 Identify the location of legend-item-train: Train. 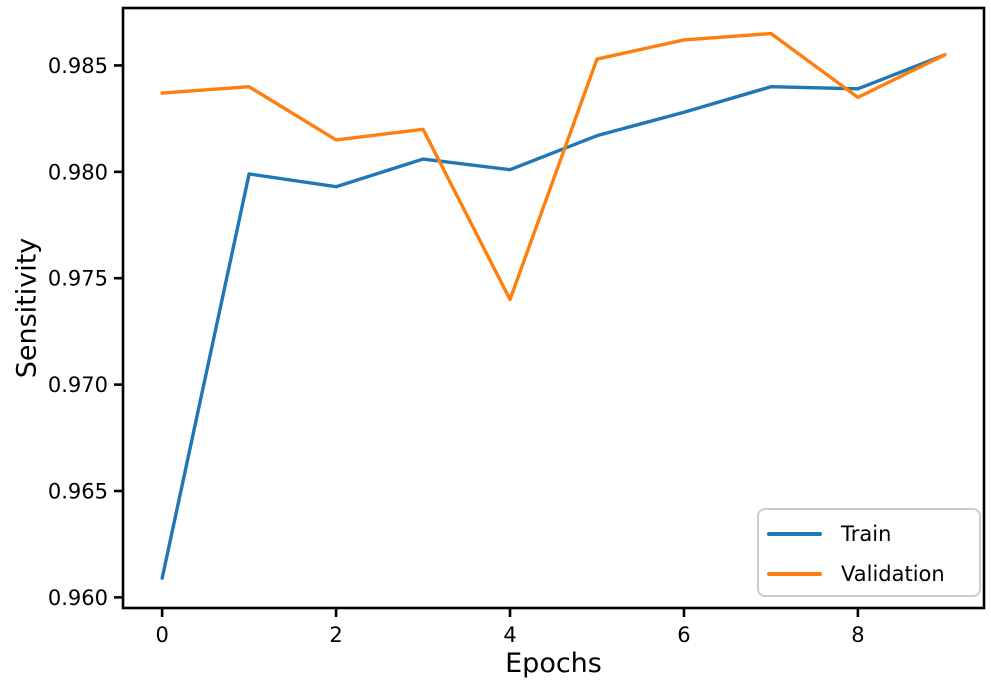
(869, 534).